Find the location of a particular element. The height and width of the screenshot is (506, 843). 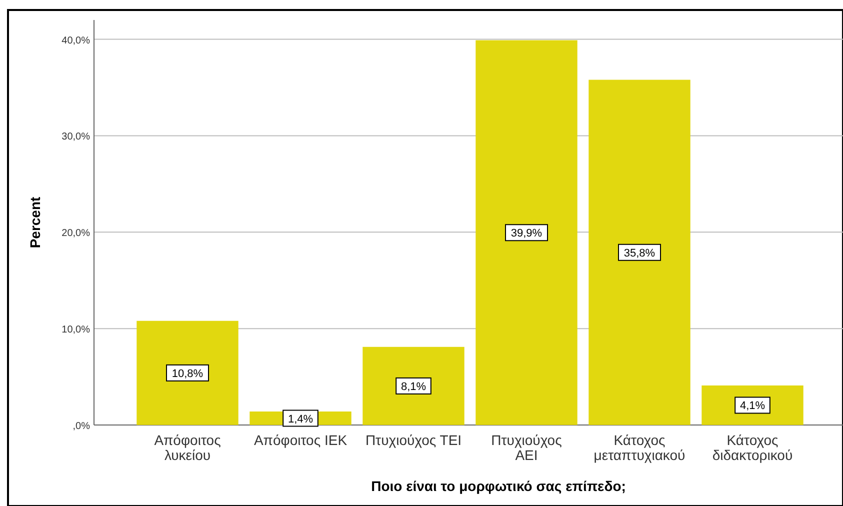

data-label: 35,8% is located at coordinates (640, 253).